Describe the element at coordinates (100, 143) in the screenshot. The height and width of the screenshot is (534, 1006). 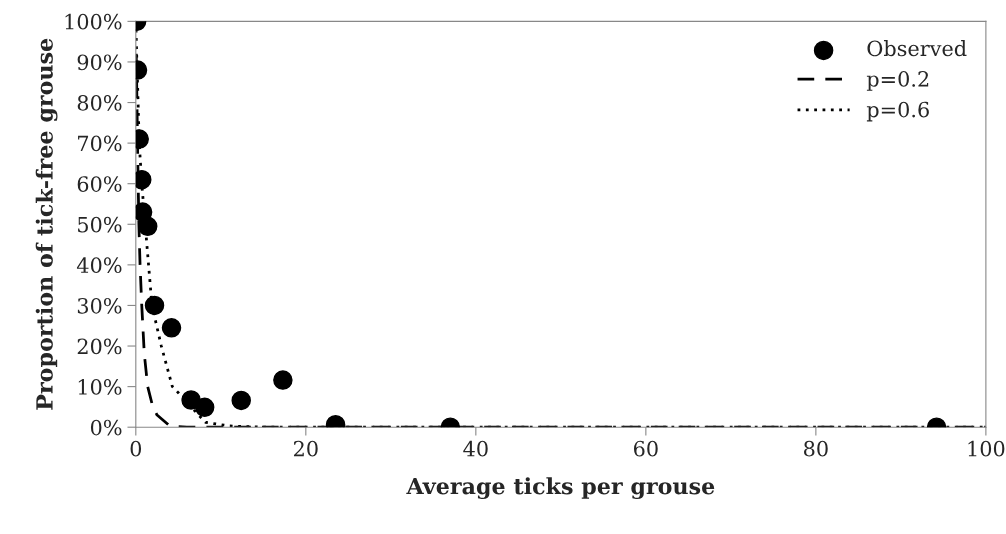
I see `y-tick-label: 70%` at that location.